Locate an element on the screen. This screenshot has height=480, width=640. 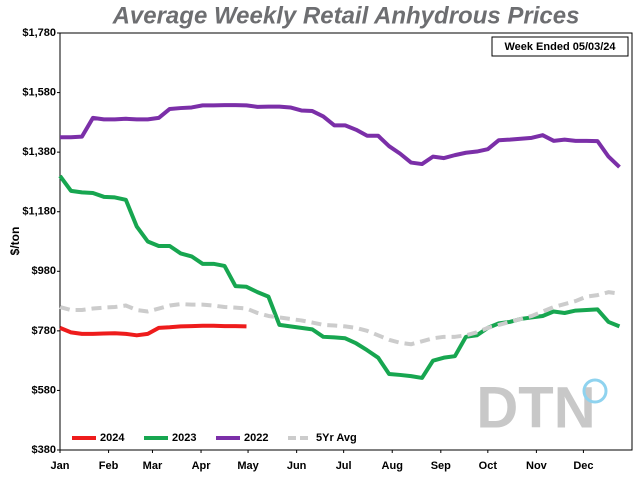
y-tick-label: $380 is located at coordinates (44, 450).